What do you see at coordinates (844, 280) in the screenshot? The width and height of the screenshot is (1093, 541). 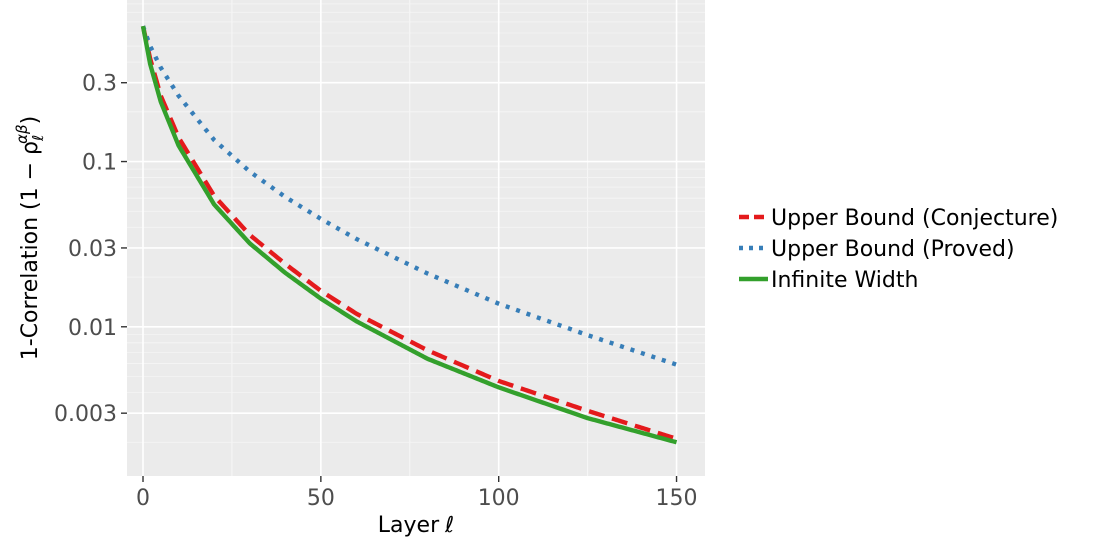 I see `legend-label-infinite-width: Infinite Width` at bounding box center [844, 280].